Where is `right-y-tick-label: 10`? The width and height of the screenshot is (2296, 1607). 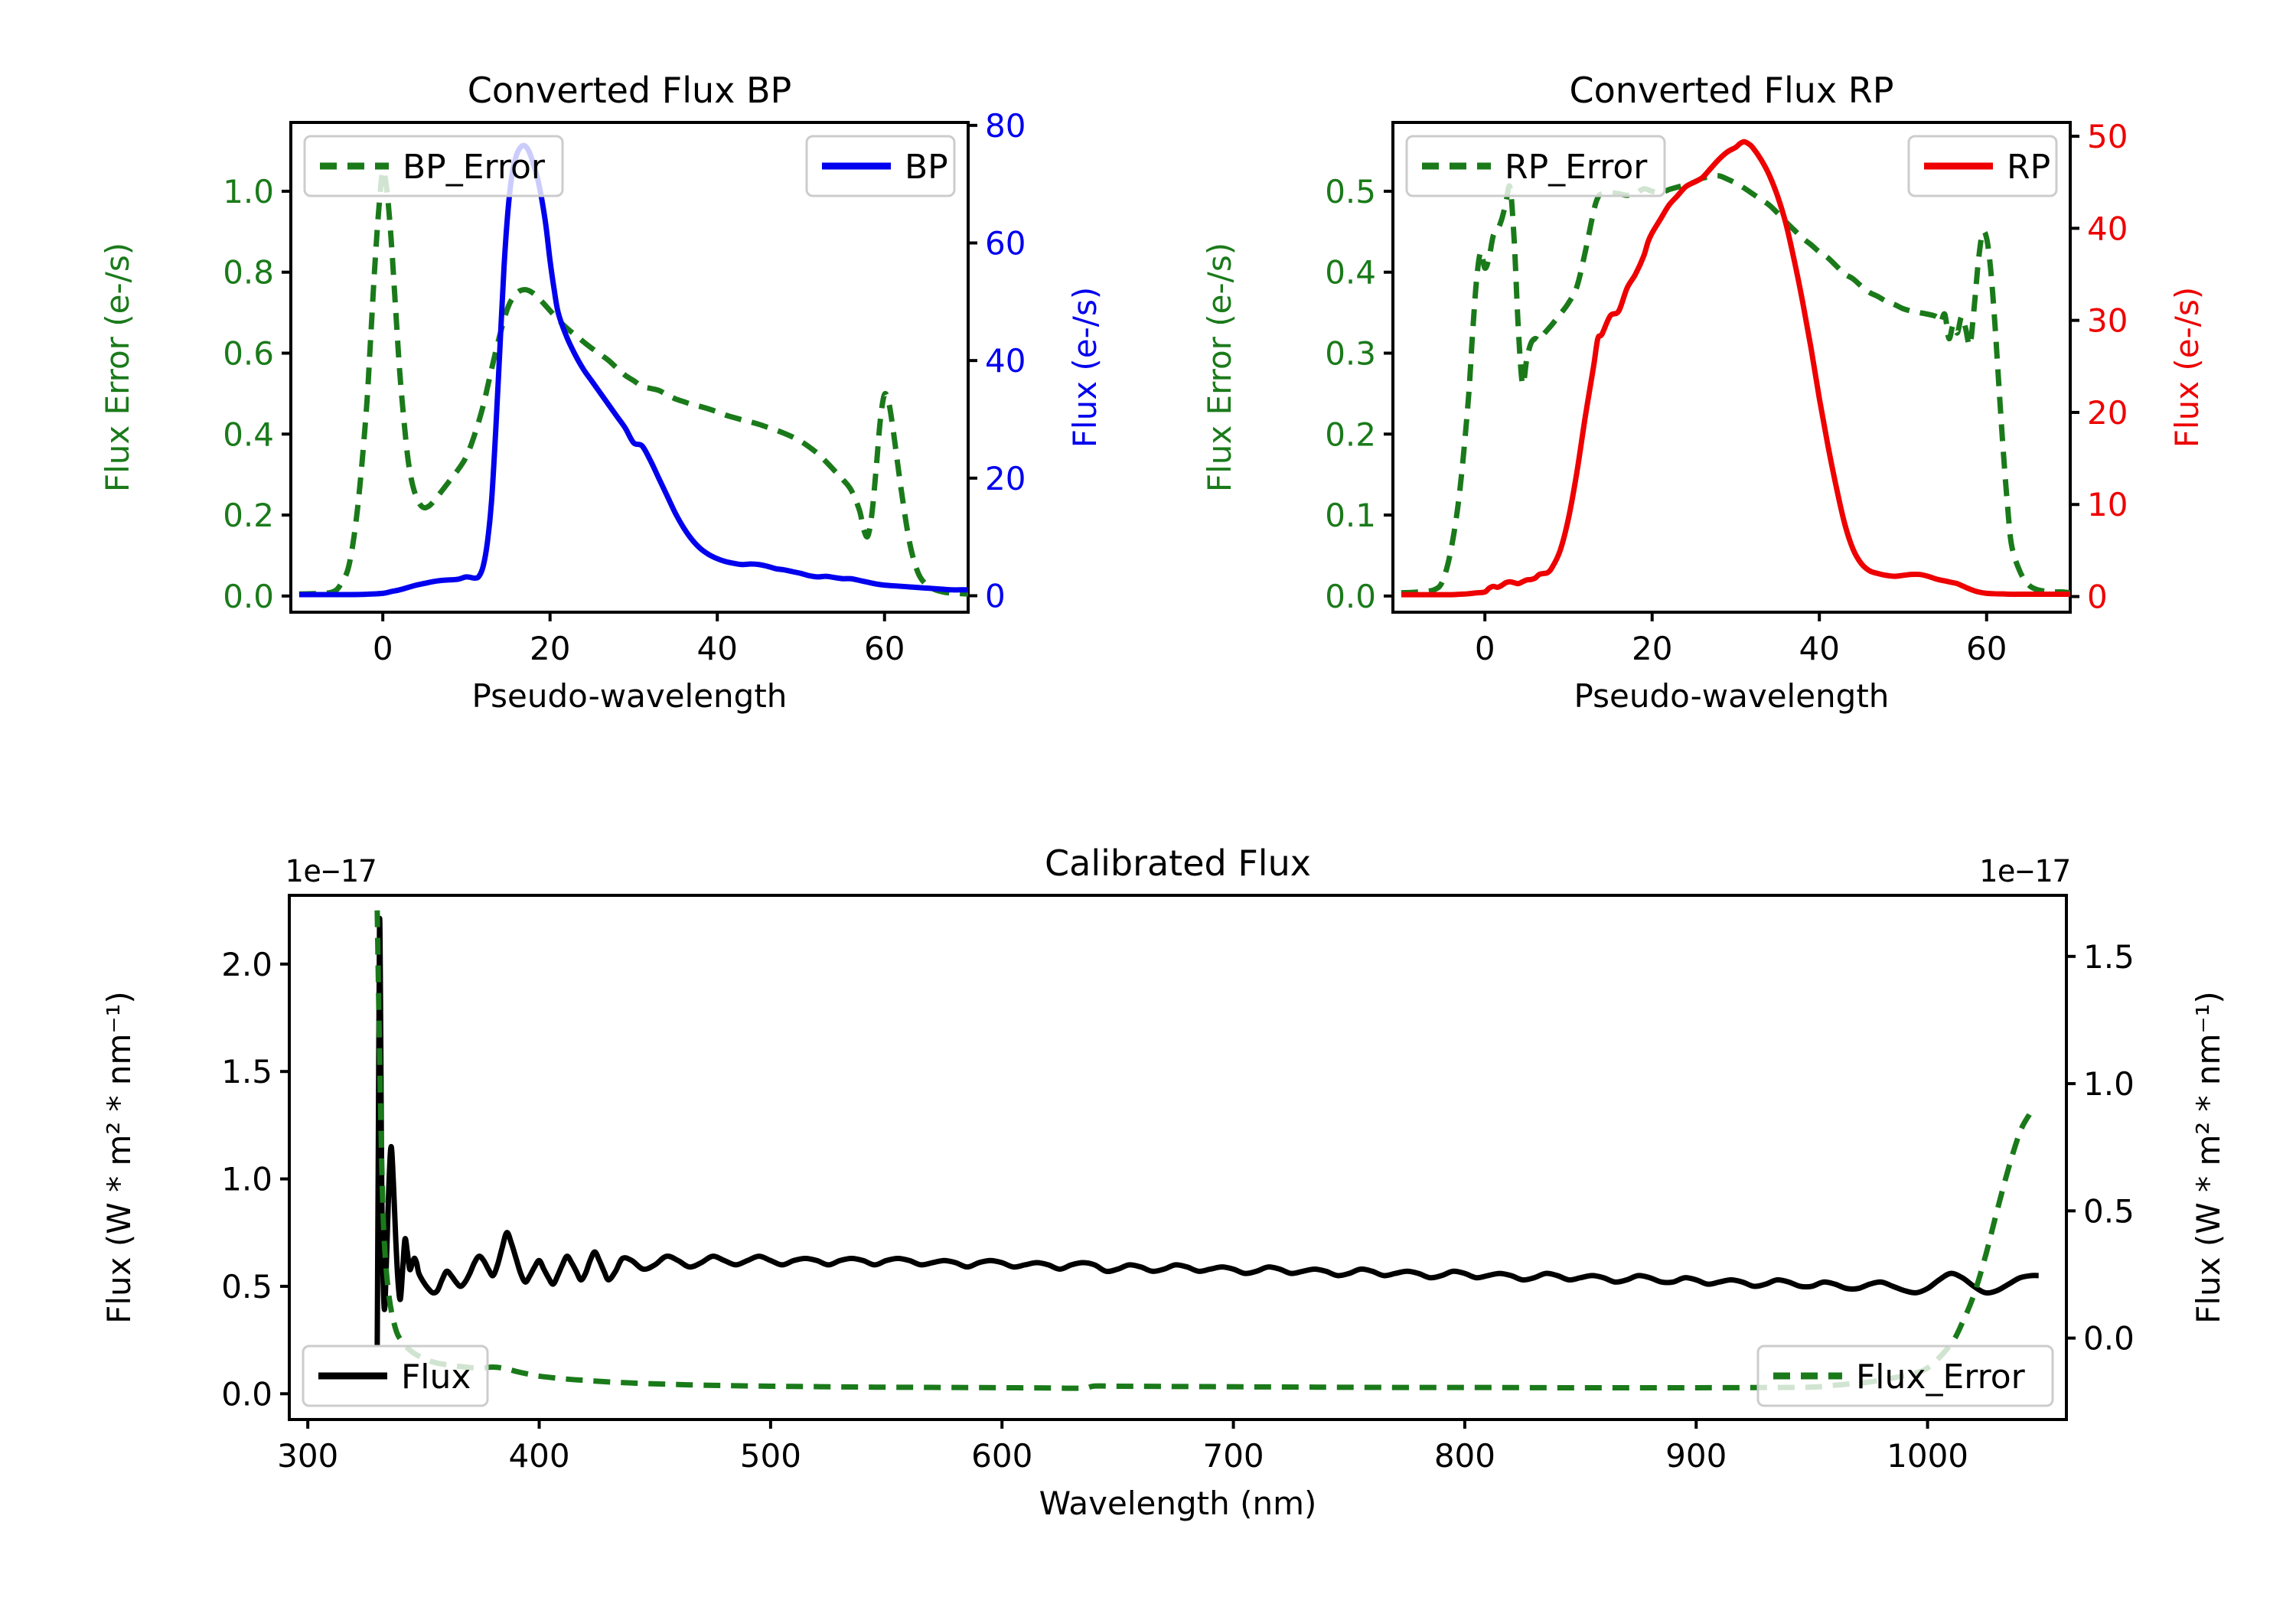 right-y-tick-label: 10 is located at coordinates (2107, 504).